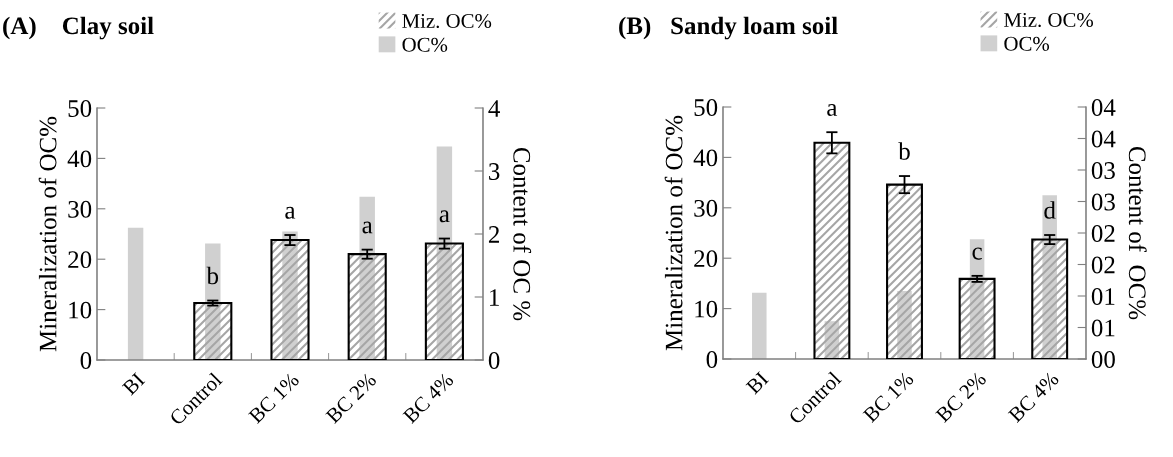 Image resolution: width=1173 pixels, height=457 pixels. I want to click on y2-tick-label: 3, so click(494, 171).